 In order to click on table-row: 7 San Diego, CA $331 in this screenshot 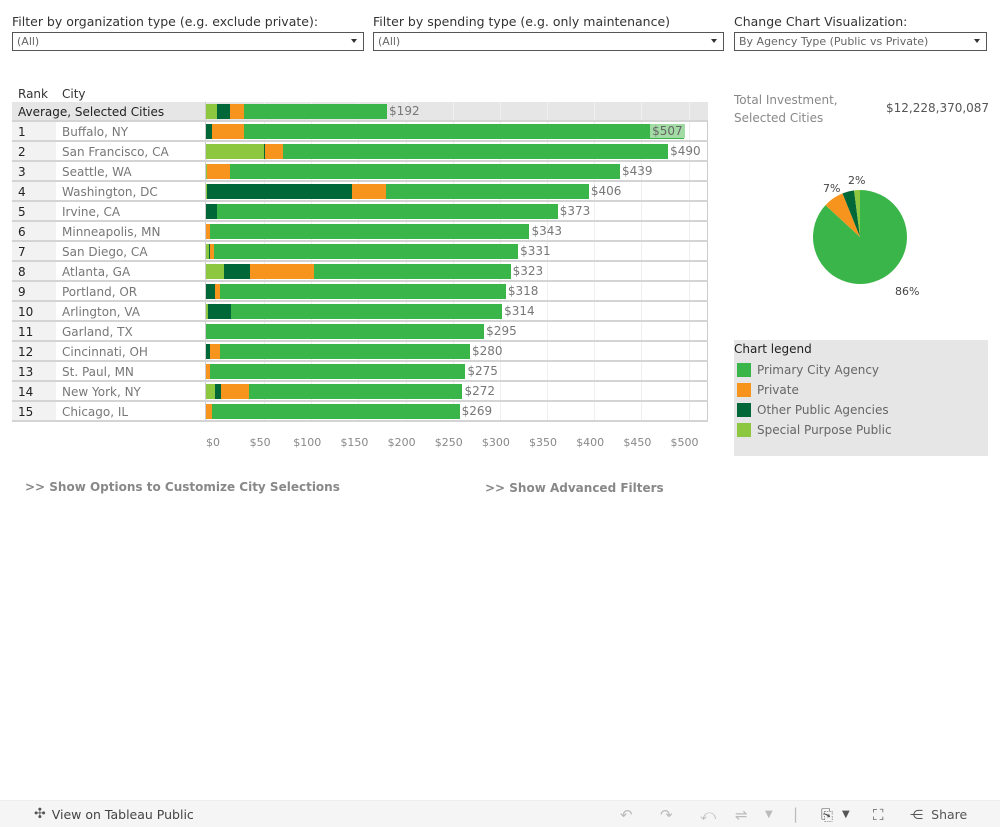, I will do `click(360, 252)`.